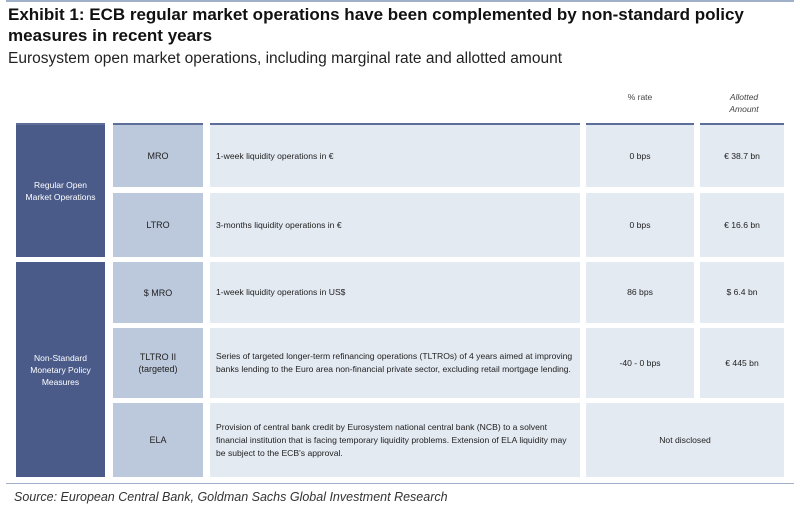  What do you see at coordinates (395, 124) in the screenshot?
I see `table-top-rule-desc` at bounding box center [395, 124].